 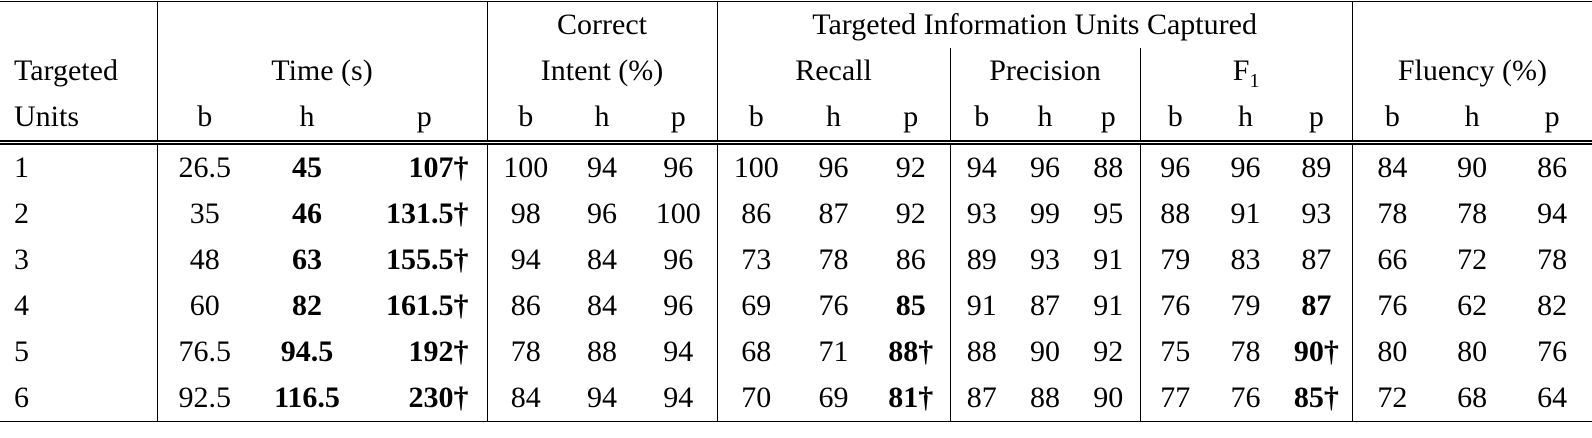 I want to click on header-fluency: Fluency (%), so click(x=1471, y=71).